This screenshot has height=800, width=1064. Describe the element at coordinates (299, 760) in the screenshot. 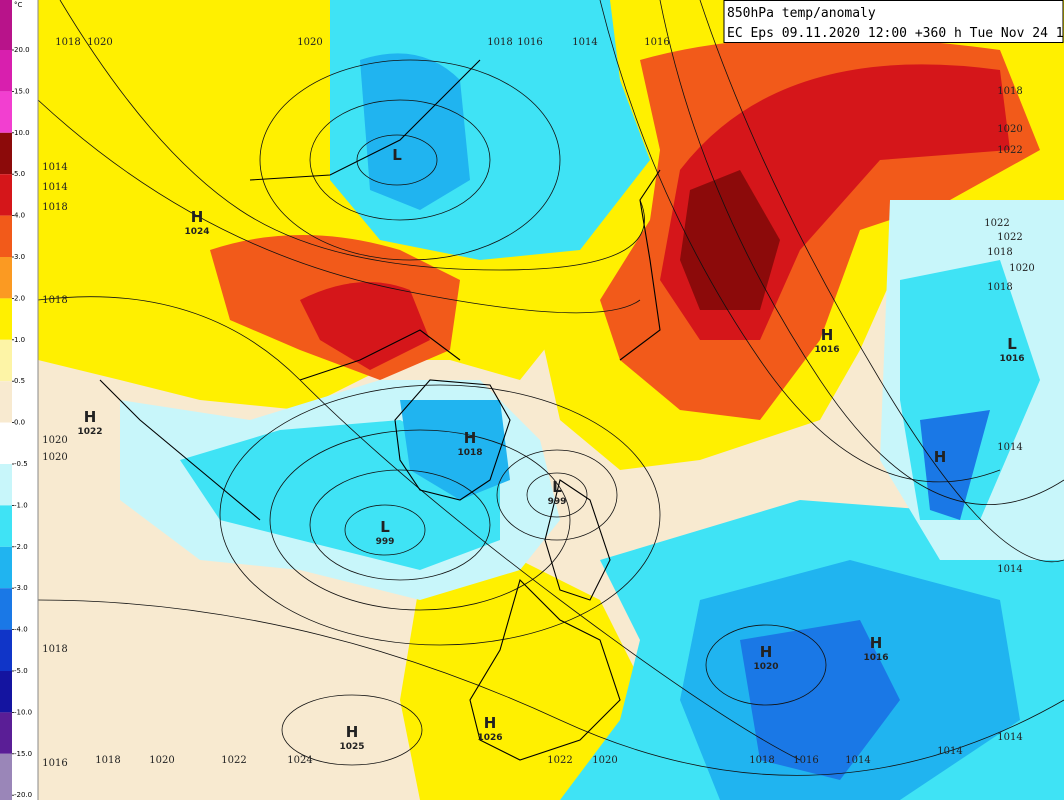

I see `isobar-label: 1024` at that location.